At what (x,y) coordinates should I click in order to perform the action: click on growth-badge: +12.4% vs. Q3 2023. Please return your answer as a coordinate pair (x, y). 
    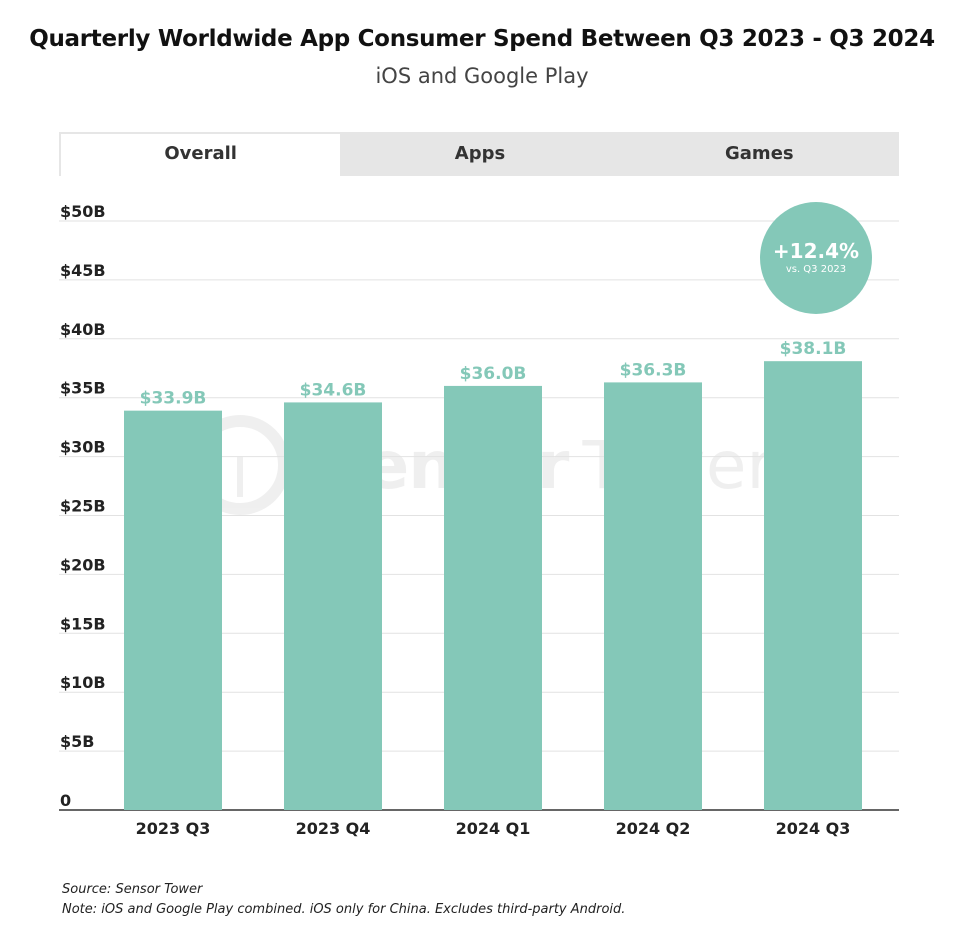
    Looking at the image, I should click on (816, 258).